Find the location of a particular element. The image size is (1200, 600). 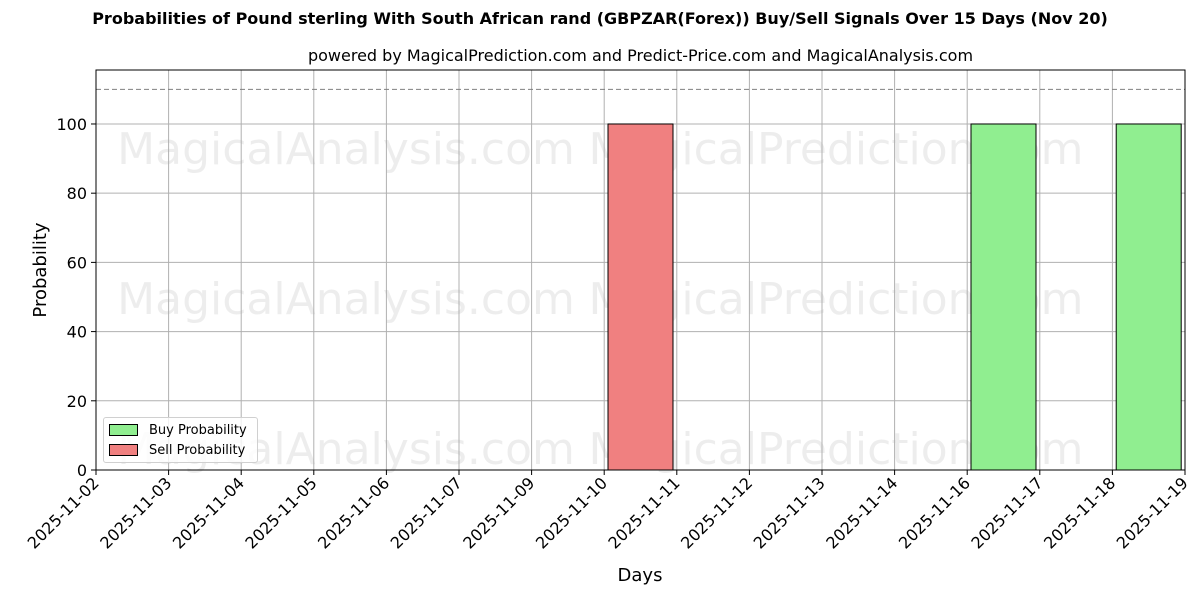

y-axis: 0 20 40 60 80 100 is located at coordinates (76, 297).